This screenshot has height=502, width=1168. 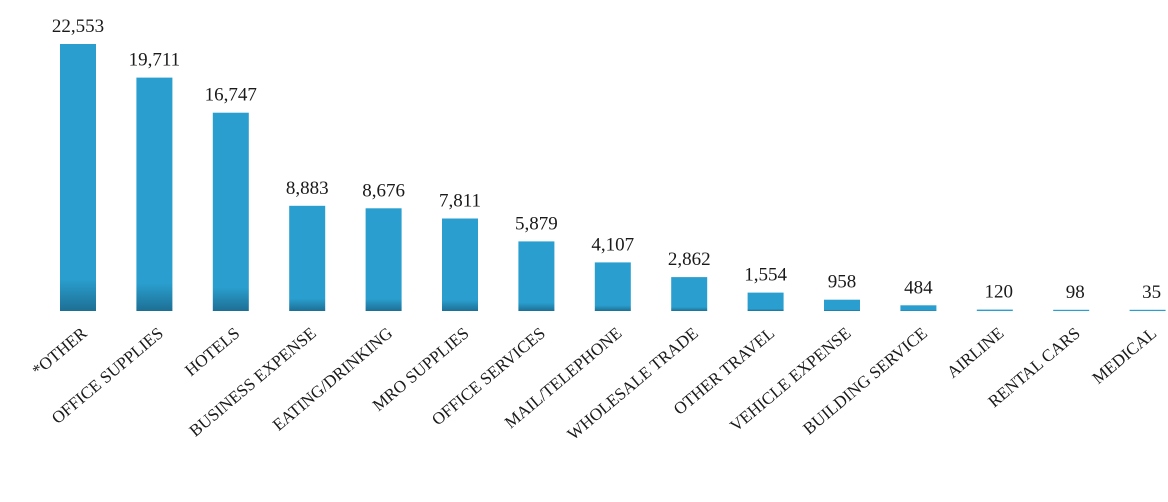 What do you see at coordinates (212, 352) in the screenshot?
I see `category-tick-label: HOTELS` at bounding box center [212, 352].